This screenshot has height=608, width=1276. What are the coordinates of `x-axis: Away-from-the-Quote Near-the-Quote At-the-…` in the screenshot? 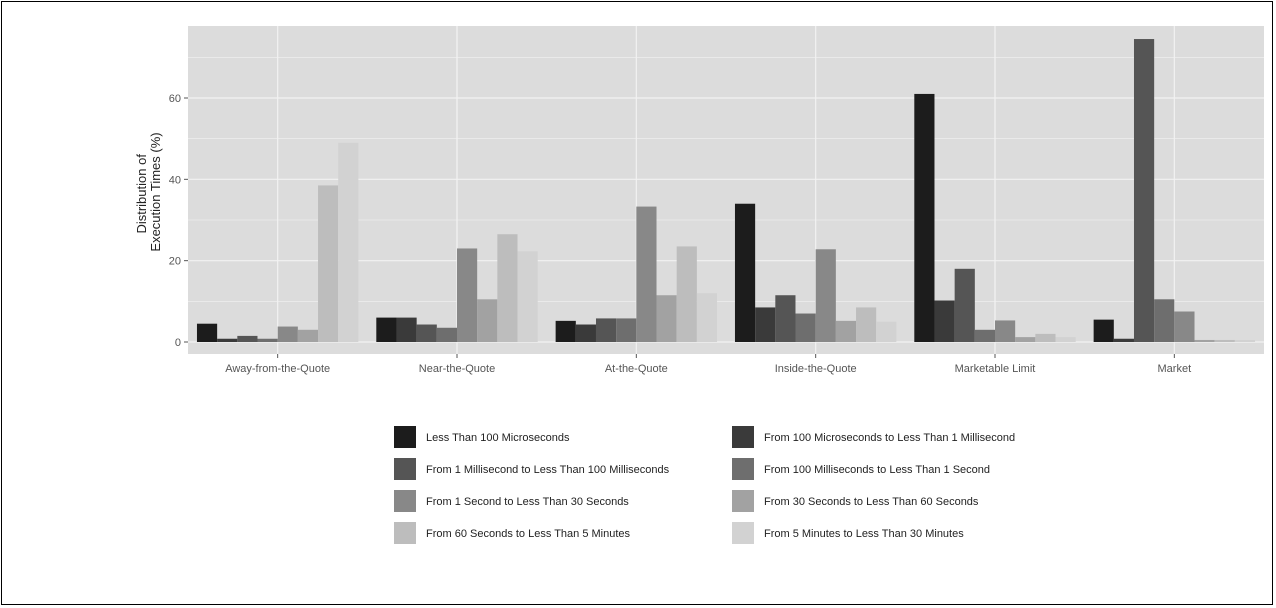 It's located at (708, 364).